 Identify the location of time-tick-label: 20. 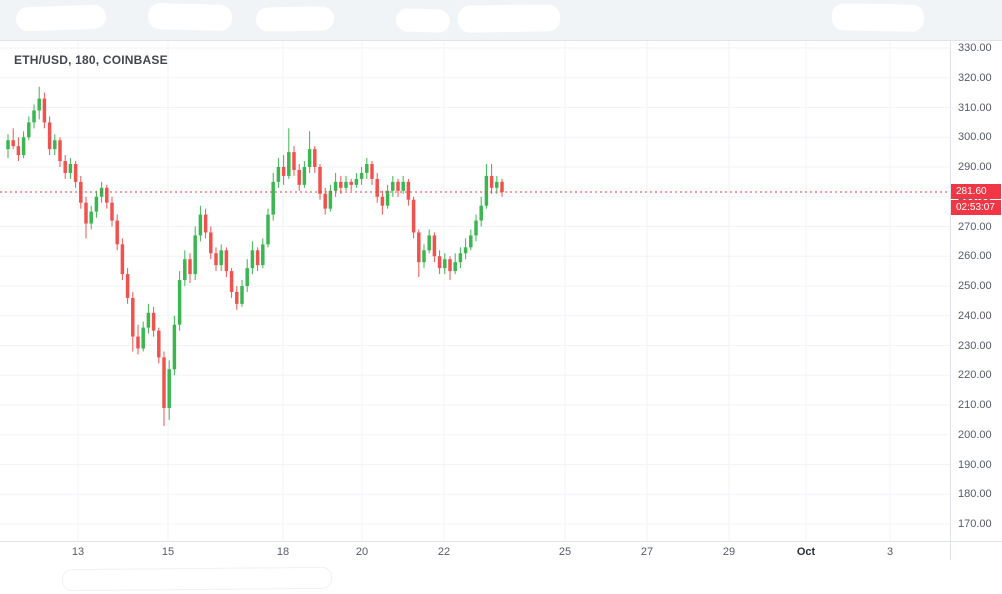
(362, 552).